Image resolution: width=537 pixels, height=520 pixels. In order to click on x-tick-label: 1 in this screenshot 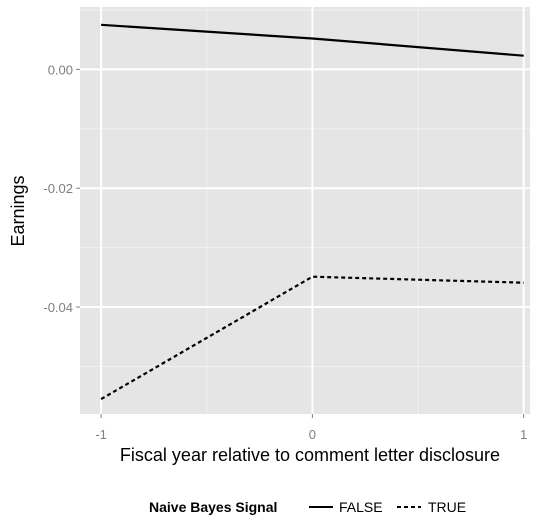, I will do `click(523, 434)`.